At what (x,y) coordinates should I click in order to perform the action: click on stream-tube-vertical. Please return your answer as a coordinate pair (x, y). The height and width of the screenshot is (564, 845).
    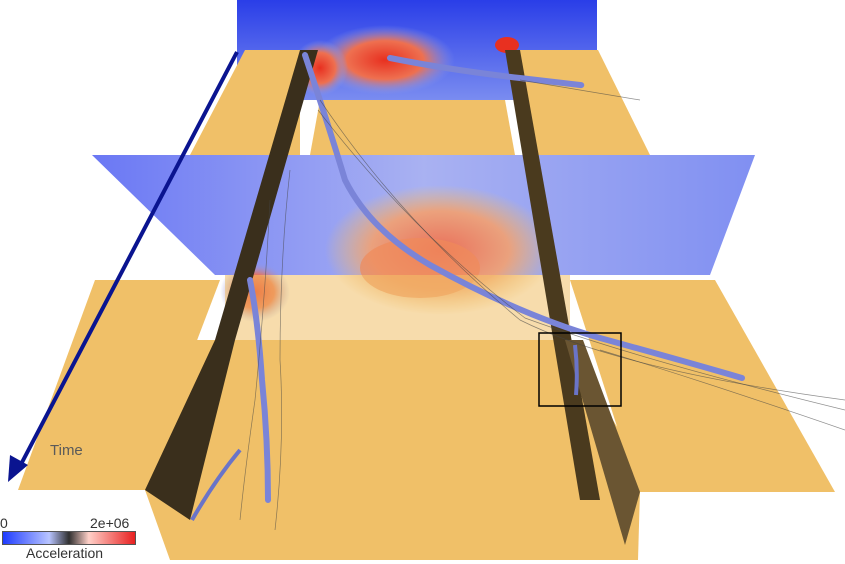
    Looking at the image, I should click on (576, 370).